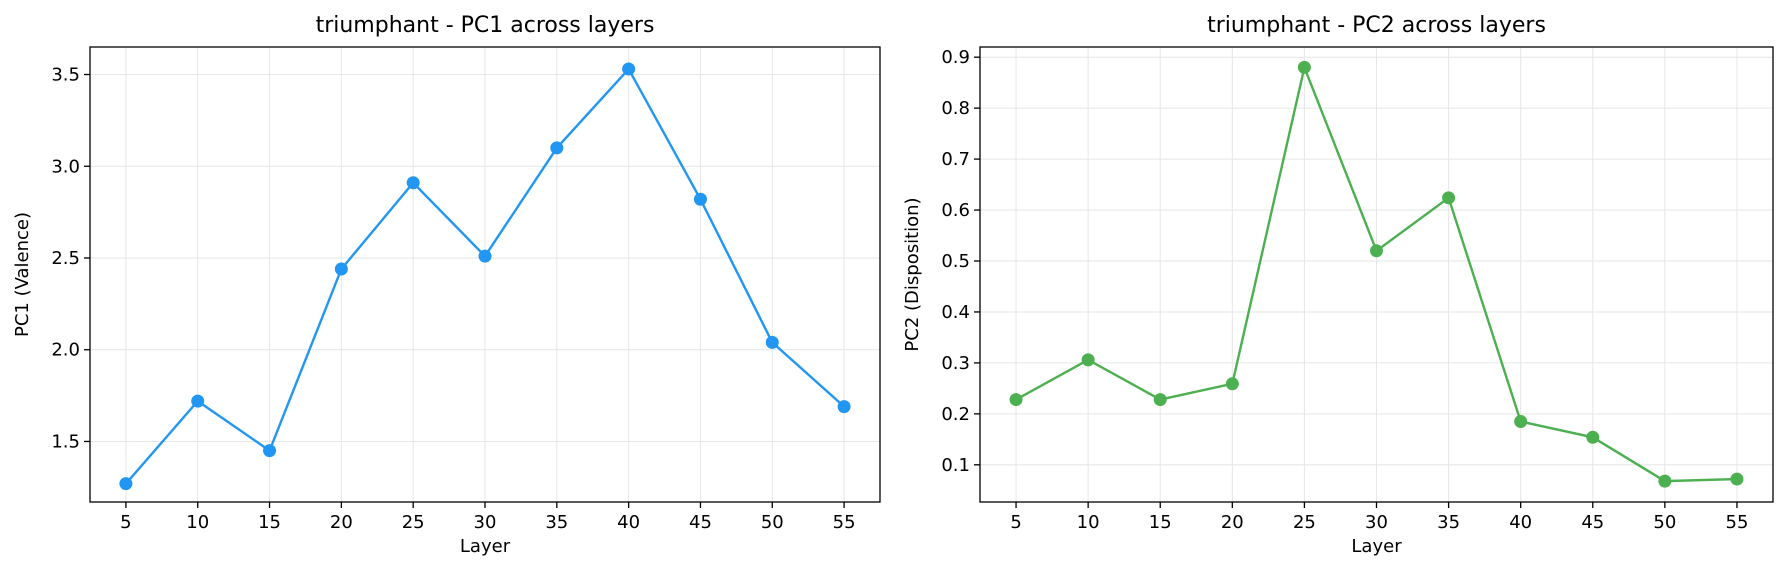 This screenshot has width=1784, height=581. I want to click on y-tick-label: 0.3, so click(955, 363).